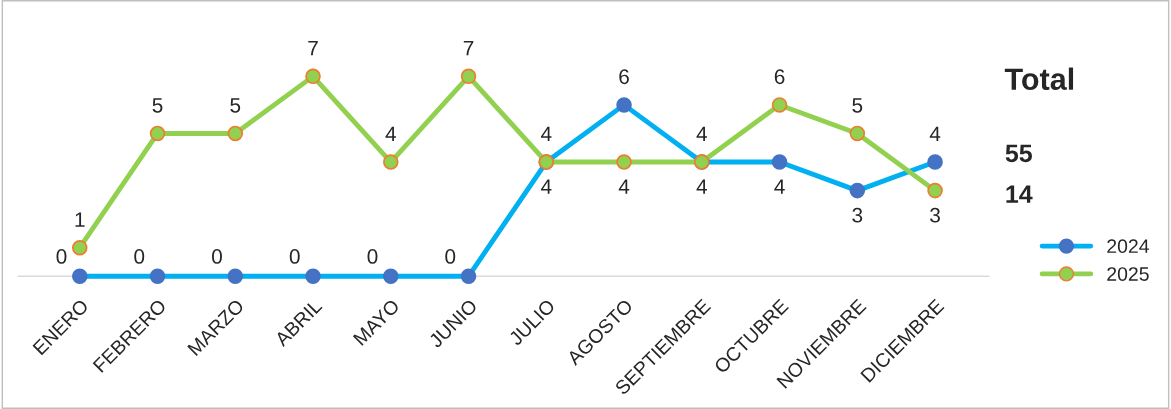  I want to click on text: 55, so click(1018, 153).